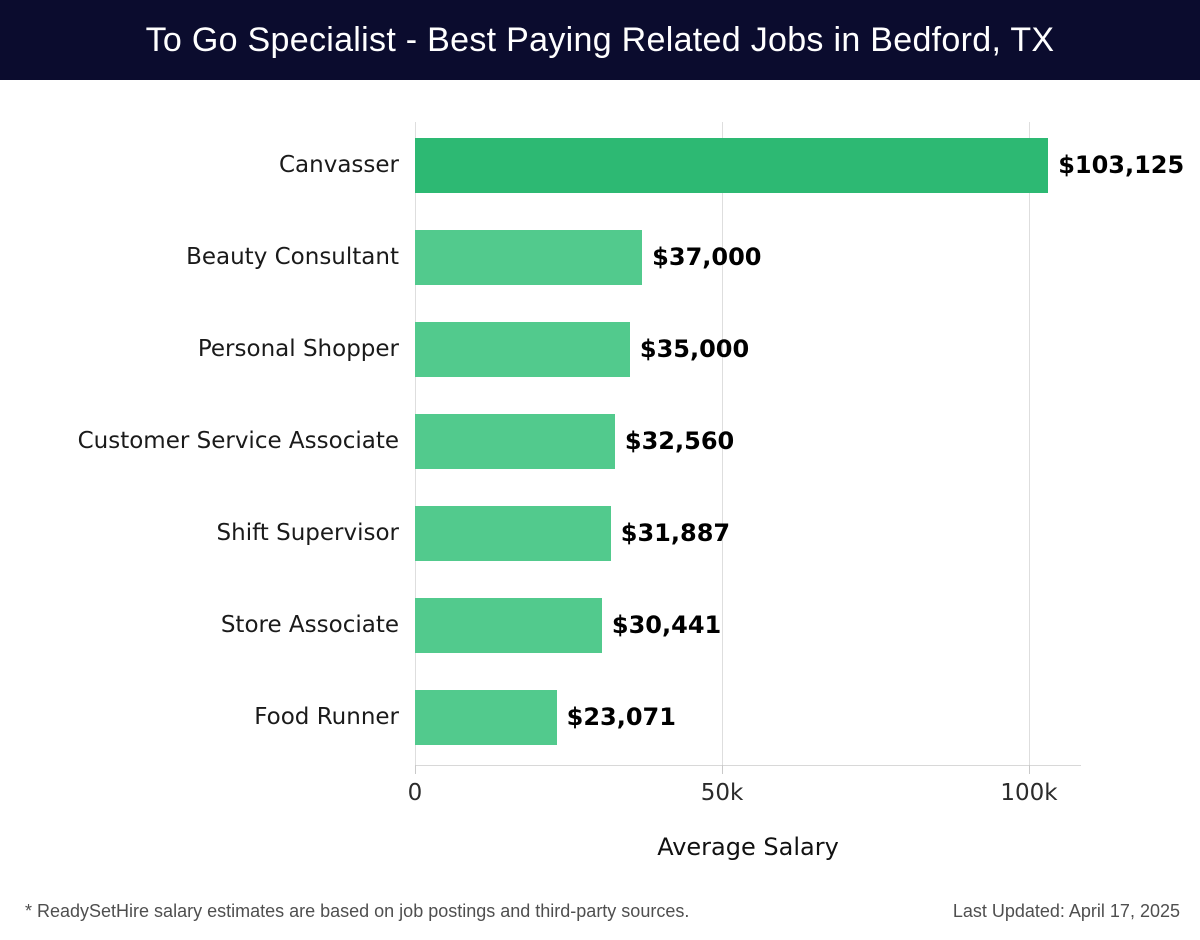  Describe the element at coordinates (326, 717) in the screenshot. I see `category-label: Food Runner` at that location.